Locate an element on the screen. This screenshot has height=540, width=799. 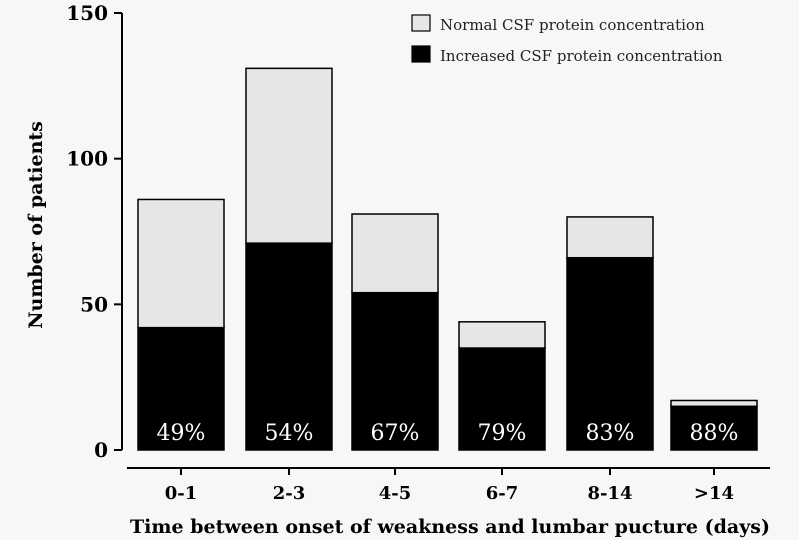
x-tick-label: 0-1 is located at coordinates (181, 493).